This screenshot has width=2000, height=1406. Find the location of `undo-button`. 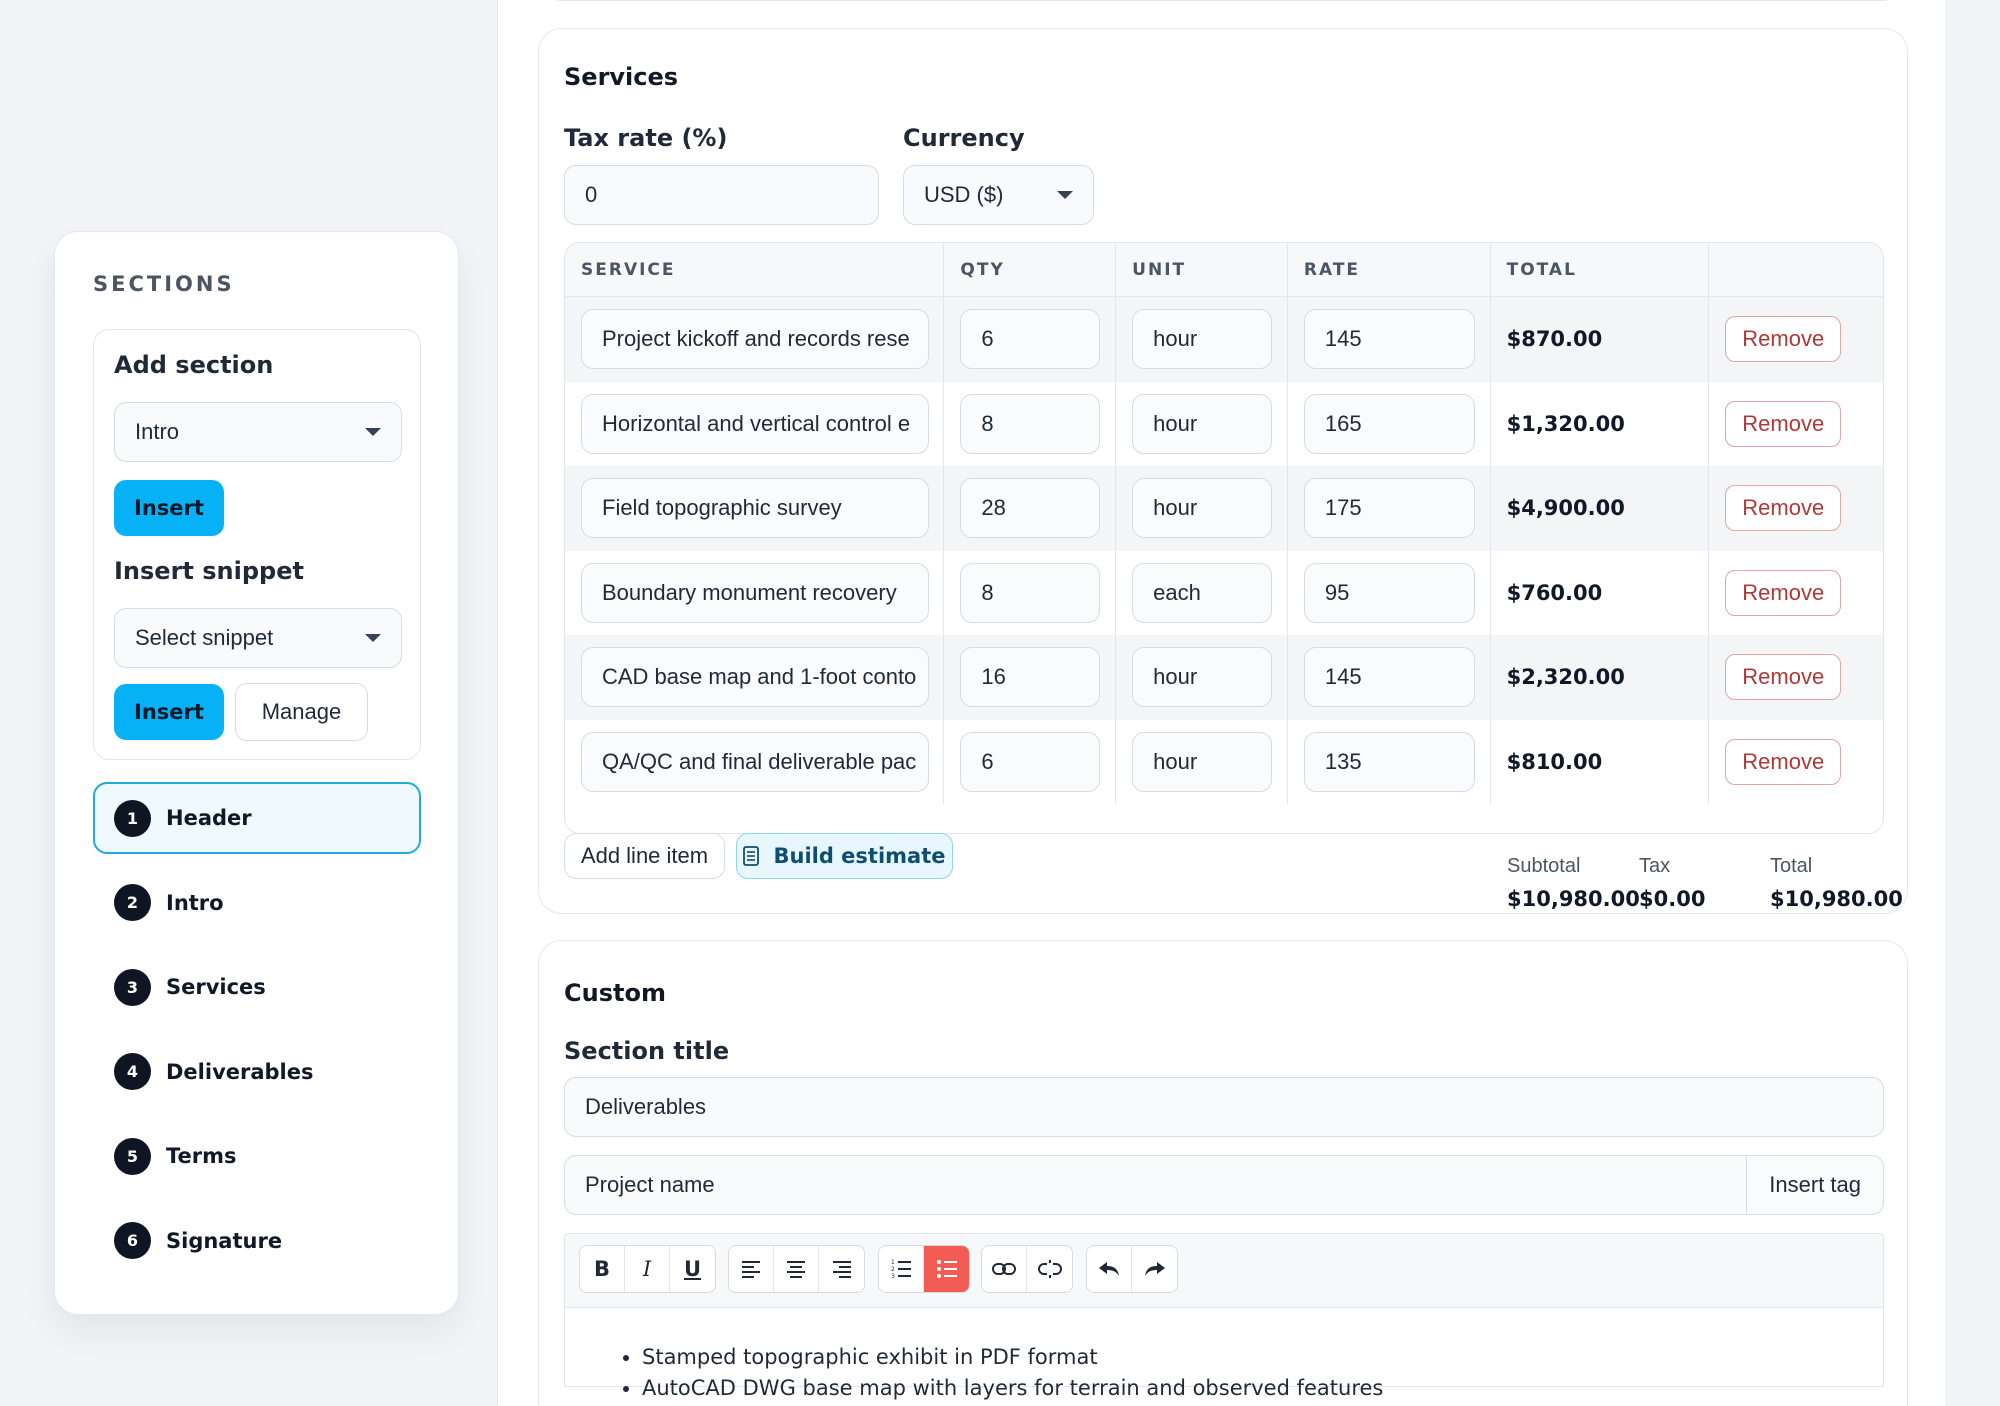

undo-button is located at coordinates (1109, 1269).